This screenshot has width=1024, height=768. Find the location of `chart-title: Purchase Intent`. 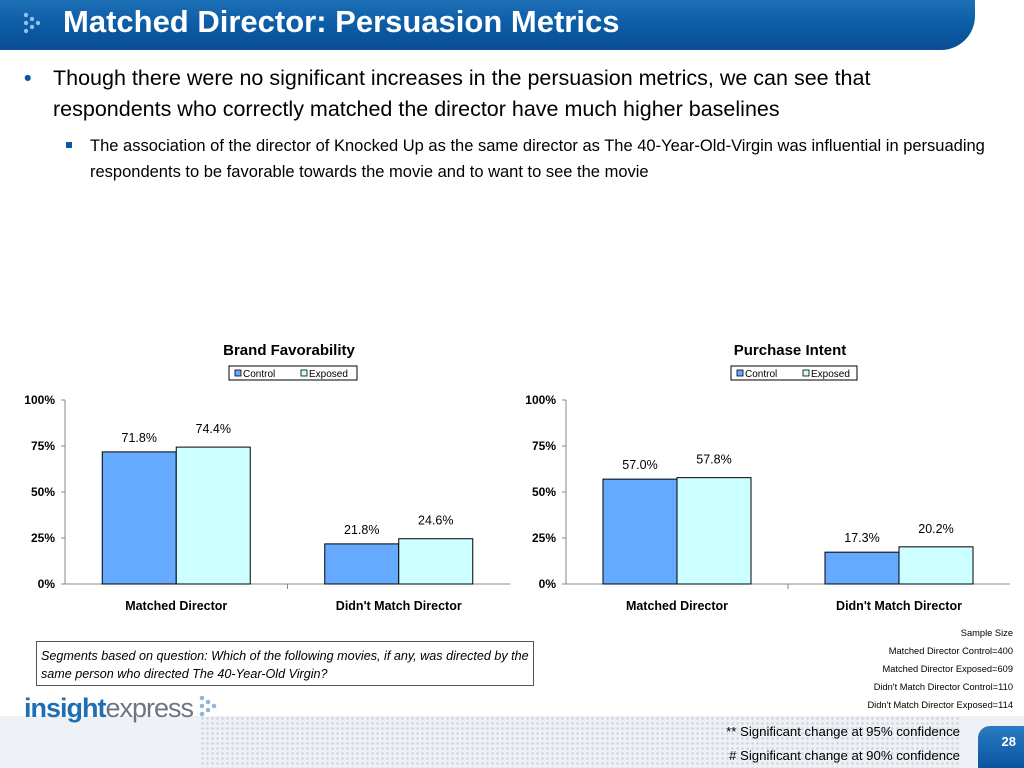

chart-title: Purchase Intent is located at coordinates (790, 350).